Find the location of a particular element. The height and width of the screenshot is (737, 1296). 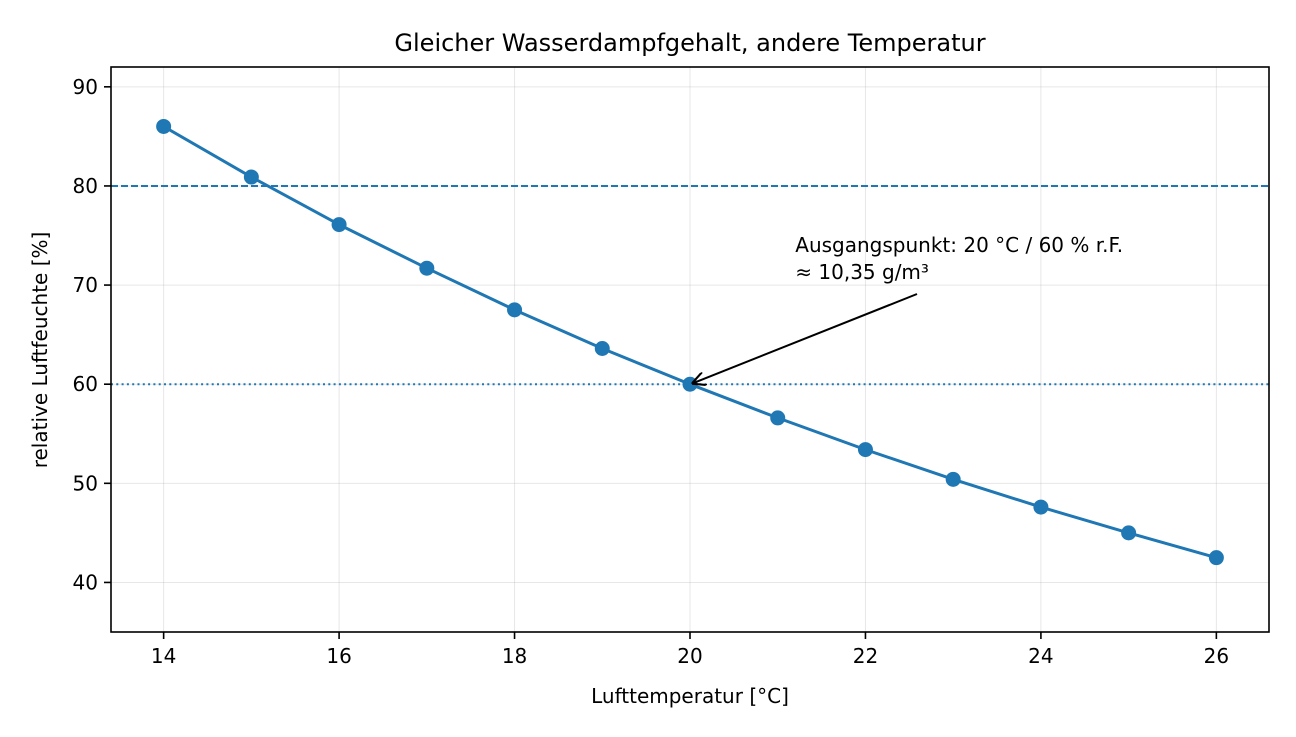

y-tick-label: 50 is located at coordinates (85, 483).